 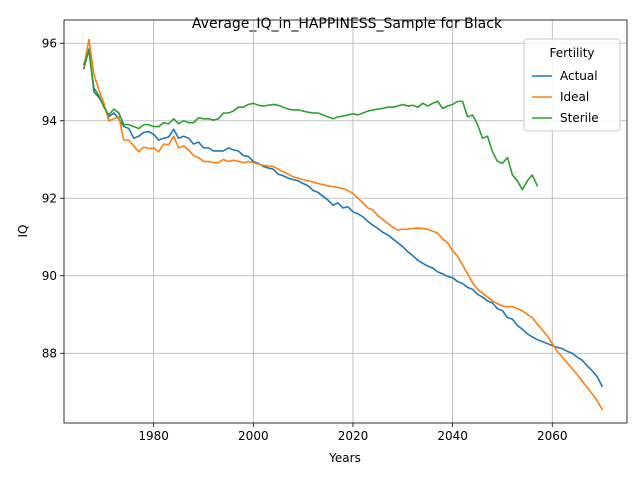 What do you see at coordinates (23, 231) in the screenshot?
I see `y-axis-label: IQ` at bounding box center [23, 231].